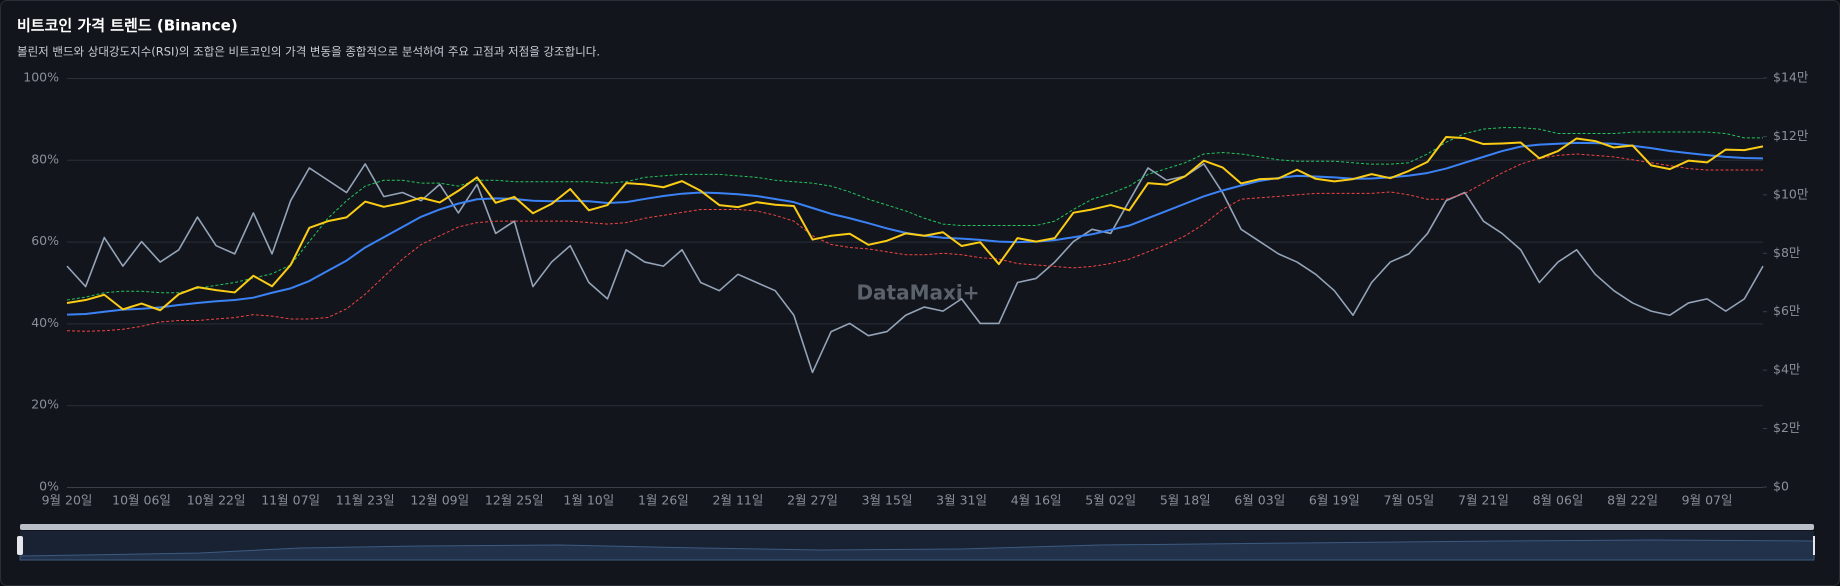 This screenshot has height=586, width=1840. I want to click on x-tick-label: 7월 21일, so click(1483, 500).